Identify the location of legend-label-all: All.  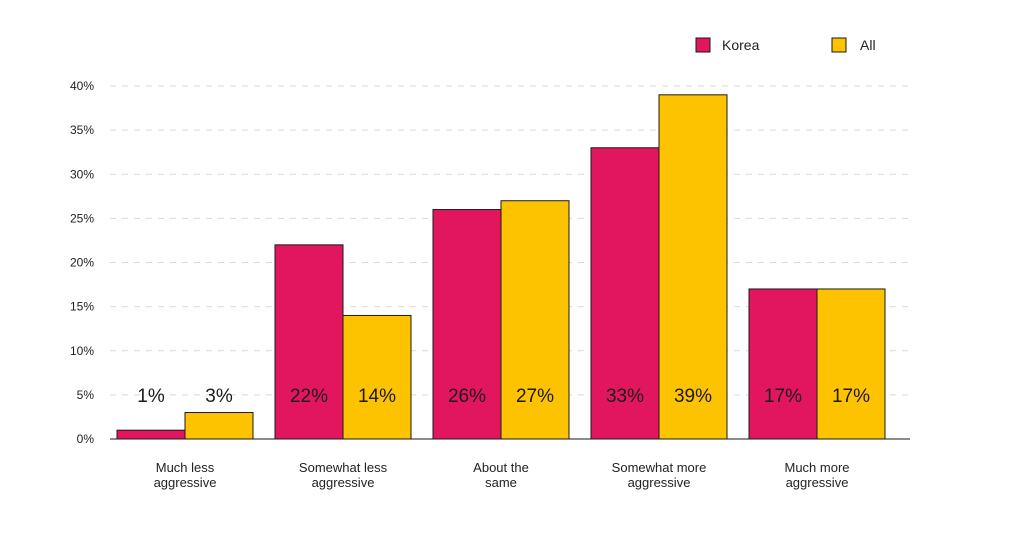
(868, 45).